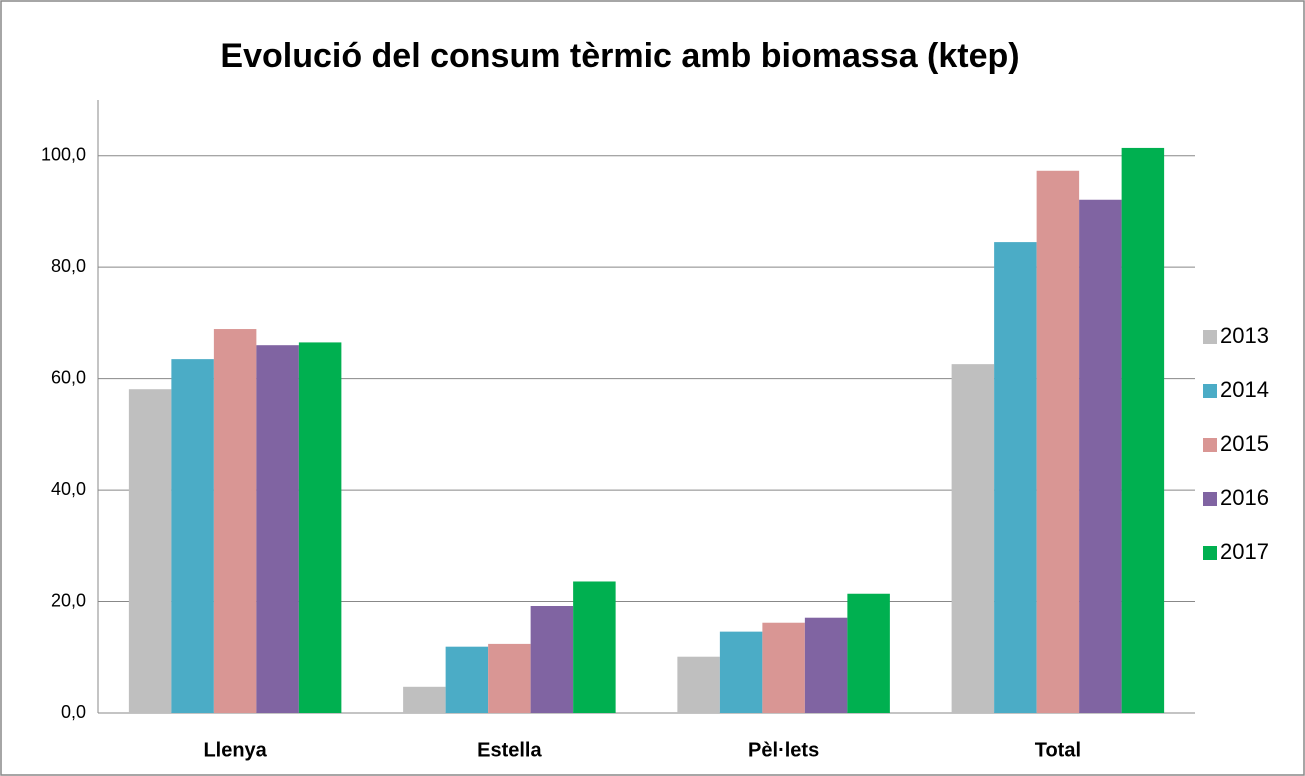 Image resolution: width=1305 pixels, height=776 pixels. Describe the element at coordinates (783, 750) in the screenshot. I see `x-tick-label: Pèl·lets` at that location.